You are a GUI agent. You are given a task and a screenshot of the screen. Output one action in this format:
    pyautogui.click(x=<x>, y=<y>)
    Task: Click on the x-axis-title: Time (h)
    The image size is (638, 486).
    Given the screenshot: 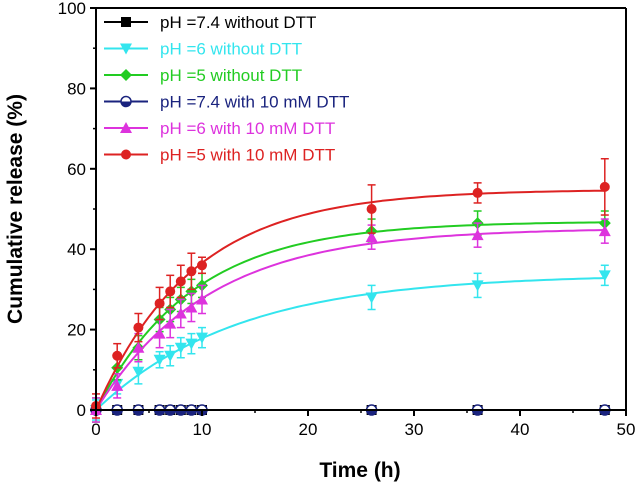 What is the action you would take?
    pyautogui.click(x=359, y=470)
    